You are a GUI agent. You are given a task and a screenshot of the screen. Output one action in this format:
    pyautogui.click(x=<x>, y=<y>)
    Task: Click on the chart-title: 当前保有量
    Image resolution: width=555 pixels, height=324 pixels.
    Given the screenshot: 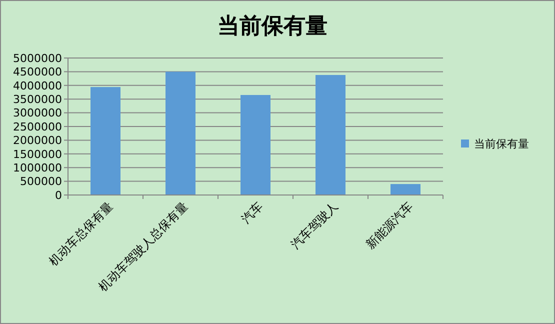 What is the action you would take?
    pyautogui.click(x=273, y=26)
    